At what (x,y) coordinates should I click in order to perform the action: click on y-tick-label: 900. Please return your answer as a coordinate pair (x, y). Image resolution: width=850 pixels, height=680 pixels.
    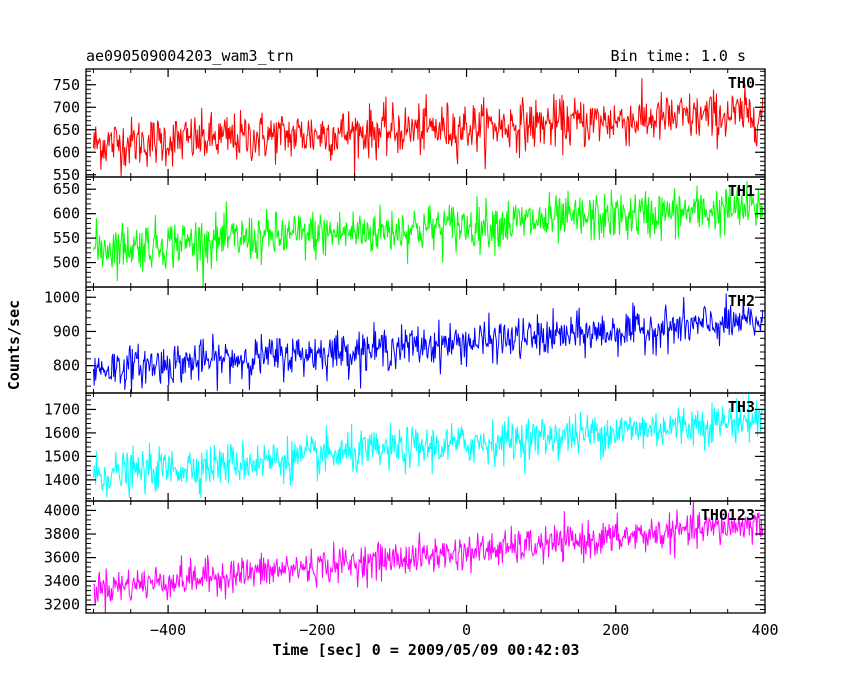
    Looking at the image, I should click on (66, 331).